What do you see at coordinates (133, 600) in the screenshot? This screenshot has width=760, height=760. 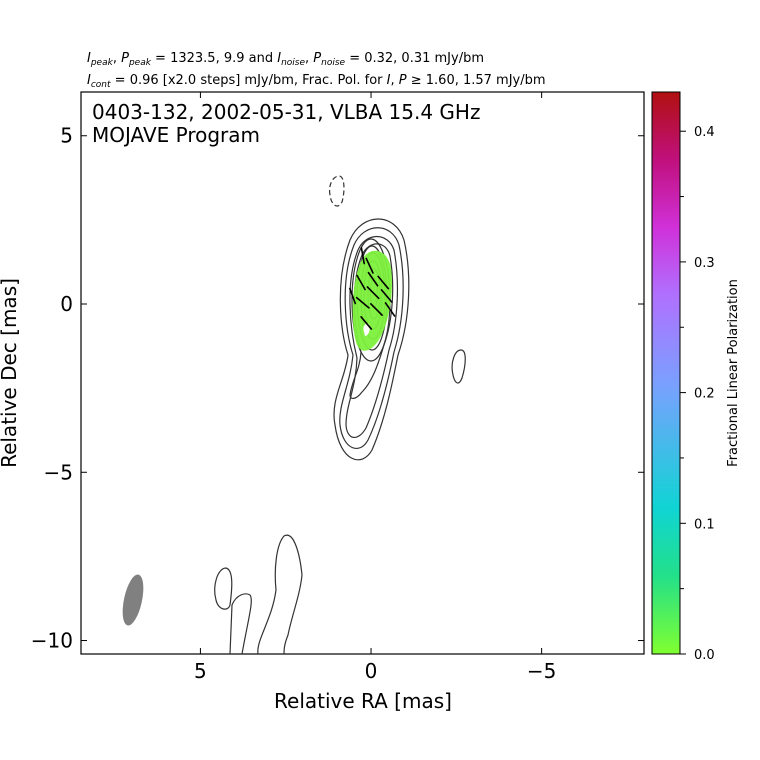 I see `restoring-beam` at bounding box center [133, 600].